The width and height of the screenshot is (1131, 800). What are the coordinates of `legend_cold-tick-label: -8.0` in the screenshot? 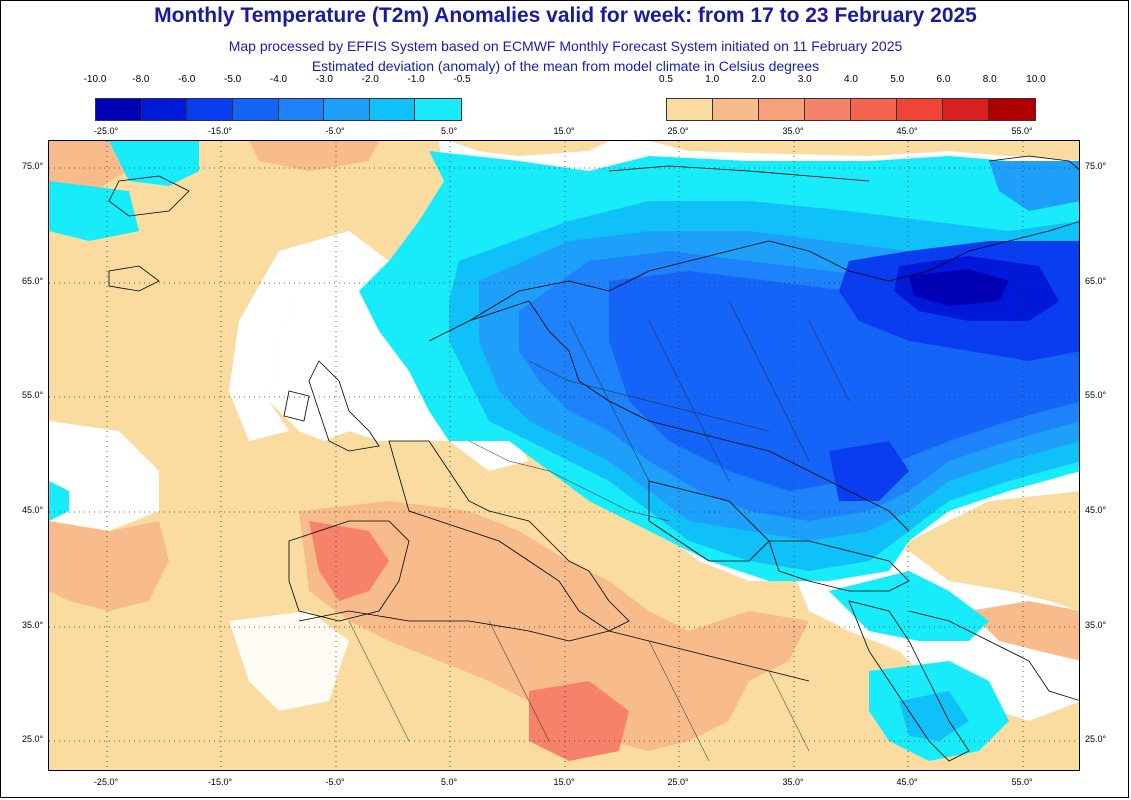 It's located at (141, 79).